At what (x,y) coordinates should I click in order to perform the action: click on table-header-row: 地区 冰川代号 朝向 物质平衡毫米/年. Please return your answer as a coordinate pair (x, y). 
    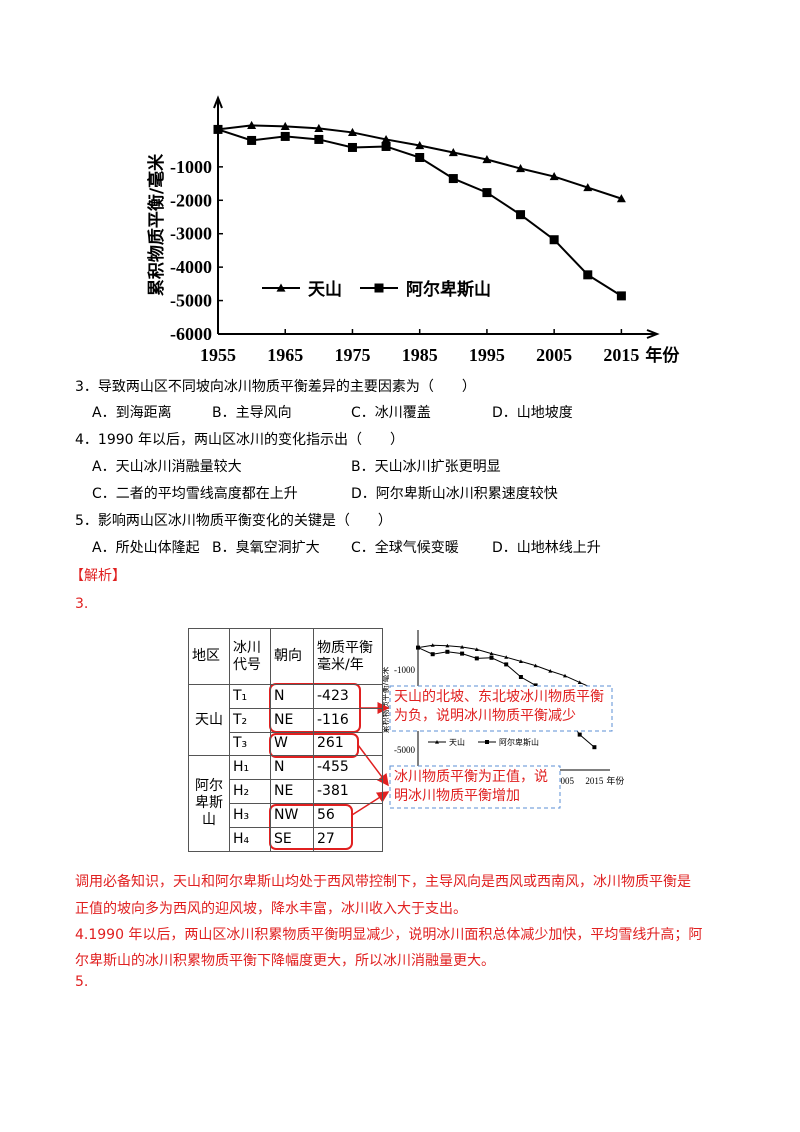
    Looking at the image, I should click on (285, 656).